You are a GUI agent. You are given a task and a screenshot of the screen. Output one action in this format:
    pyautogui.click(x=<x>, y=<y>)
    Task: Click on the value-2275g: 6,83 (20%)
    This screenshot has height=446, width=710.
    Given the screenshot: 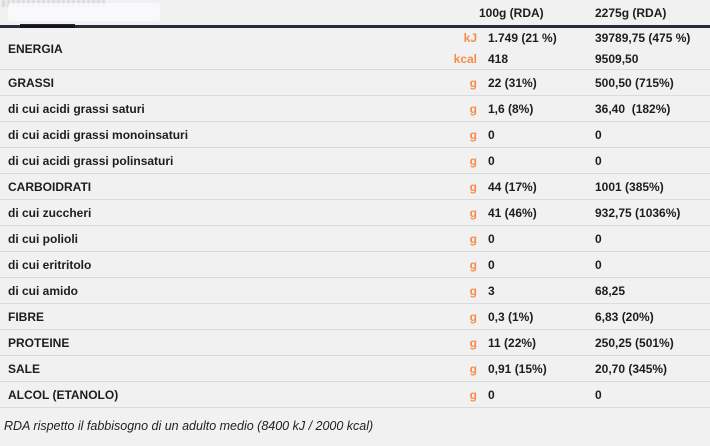 What is the action you would take?
    pyautogui.click(x=624, y=316)
    